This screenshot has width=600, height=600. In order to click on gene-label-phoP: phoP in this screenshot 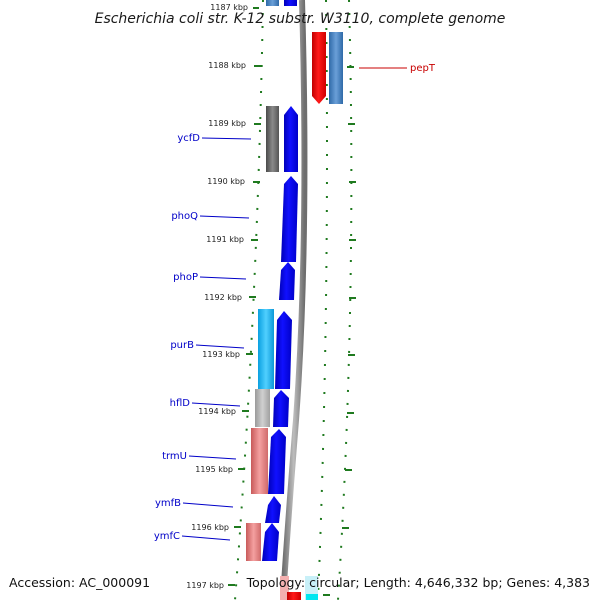, I will do `click(185, 277)`.